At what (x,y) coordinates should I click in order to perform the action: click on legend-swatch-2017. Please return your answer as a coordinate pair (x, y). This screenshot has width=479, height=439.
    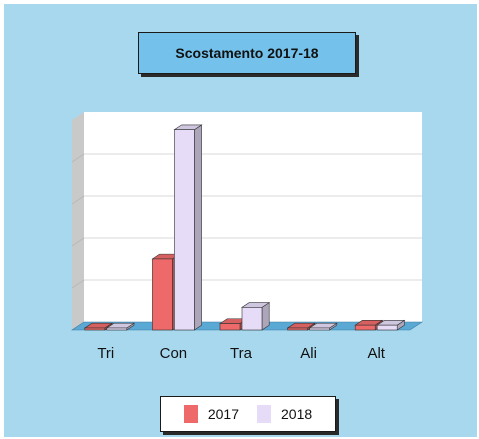
    Looking at the image, I should click on (190, 414).